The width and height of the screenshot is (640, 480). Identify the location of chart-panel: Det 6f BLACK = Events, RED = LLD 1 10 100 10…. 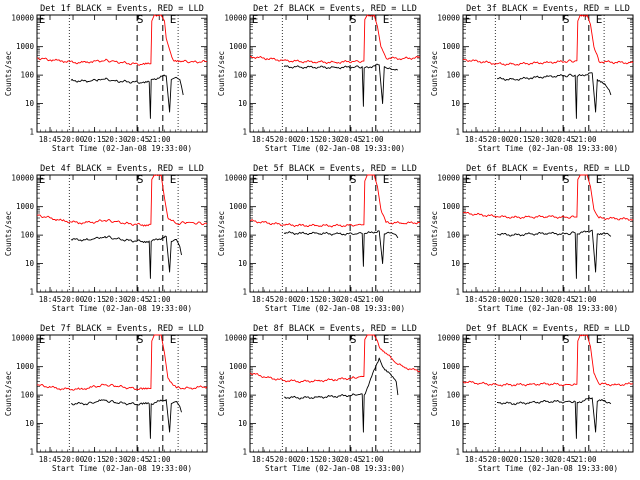
(532, 238).